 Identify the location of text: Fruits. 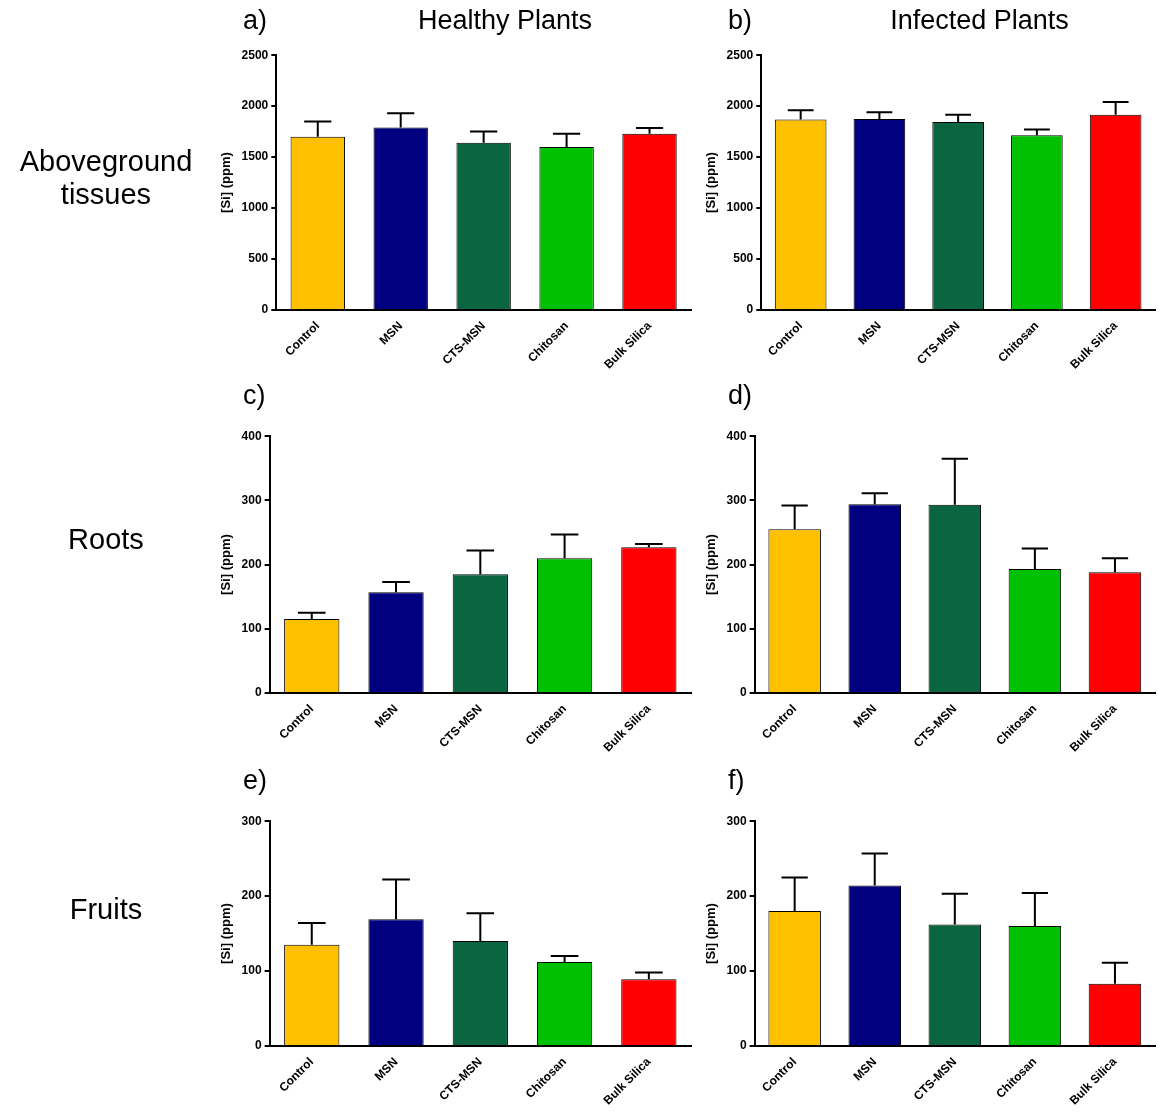
(106, 909).